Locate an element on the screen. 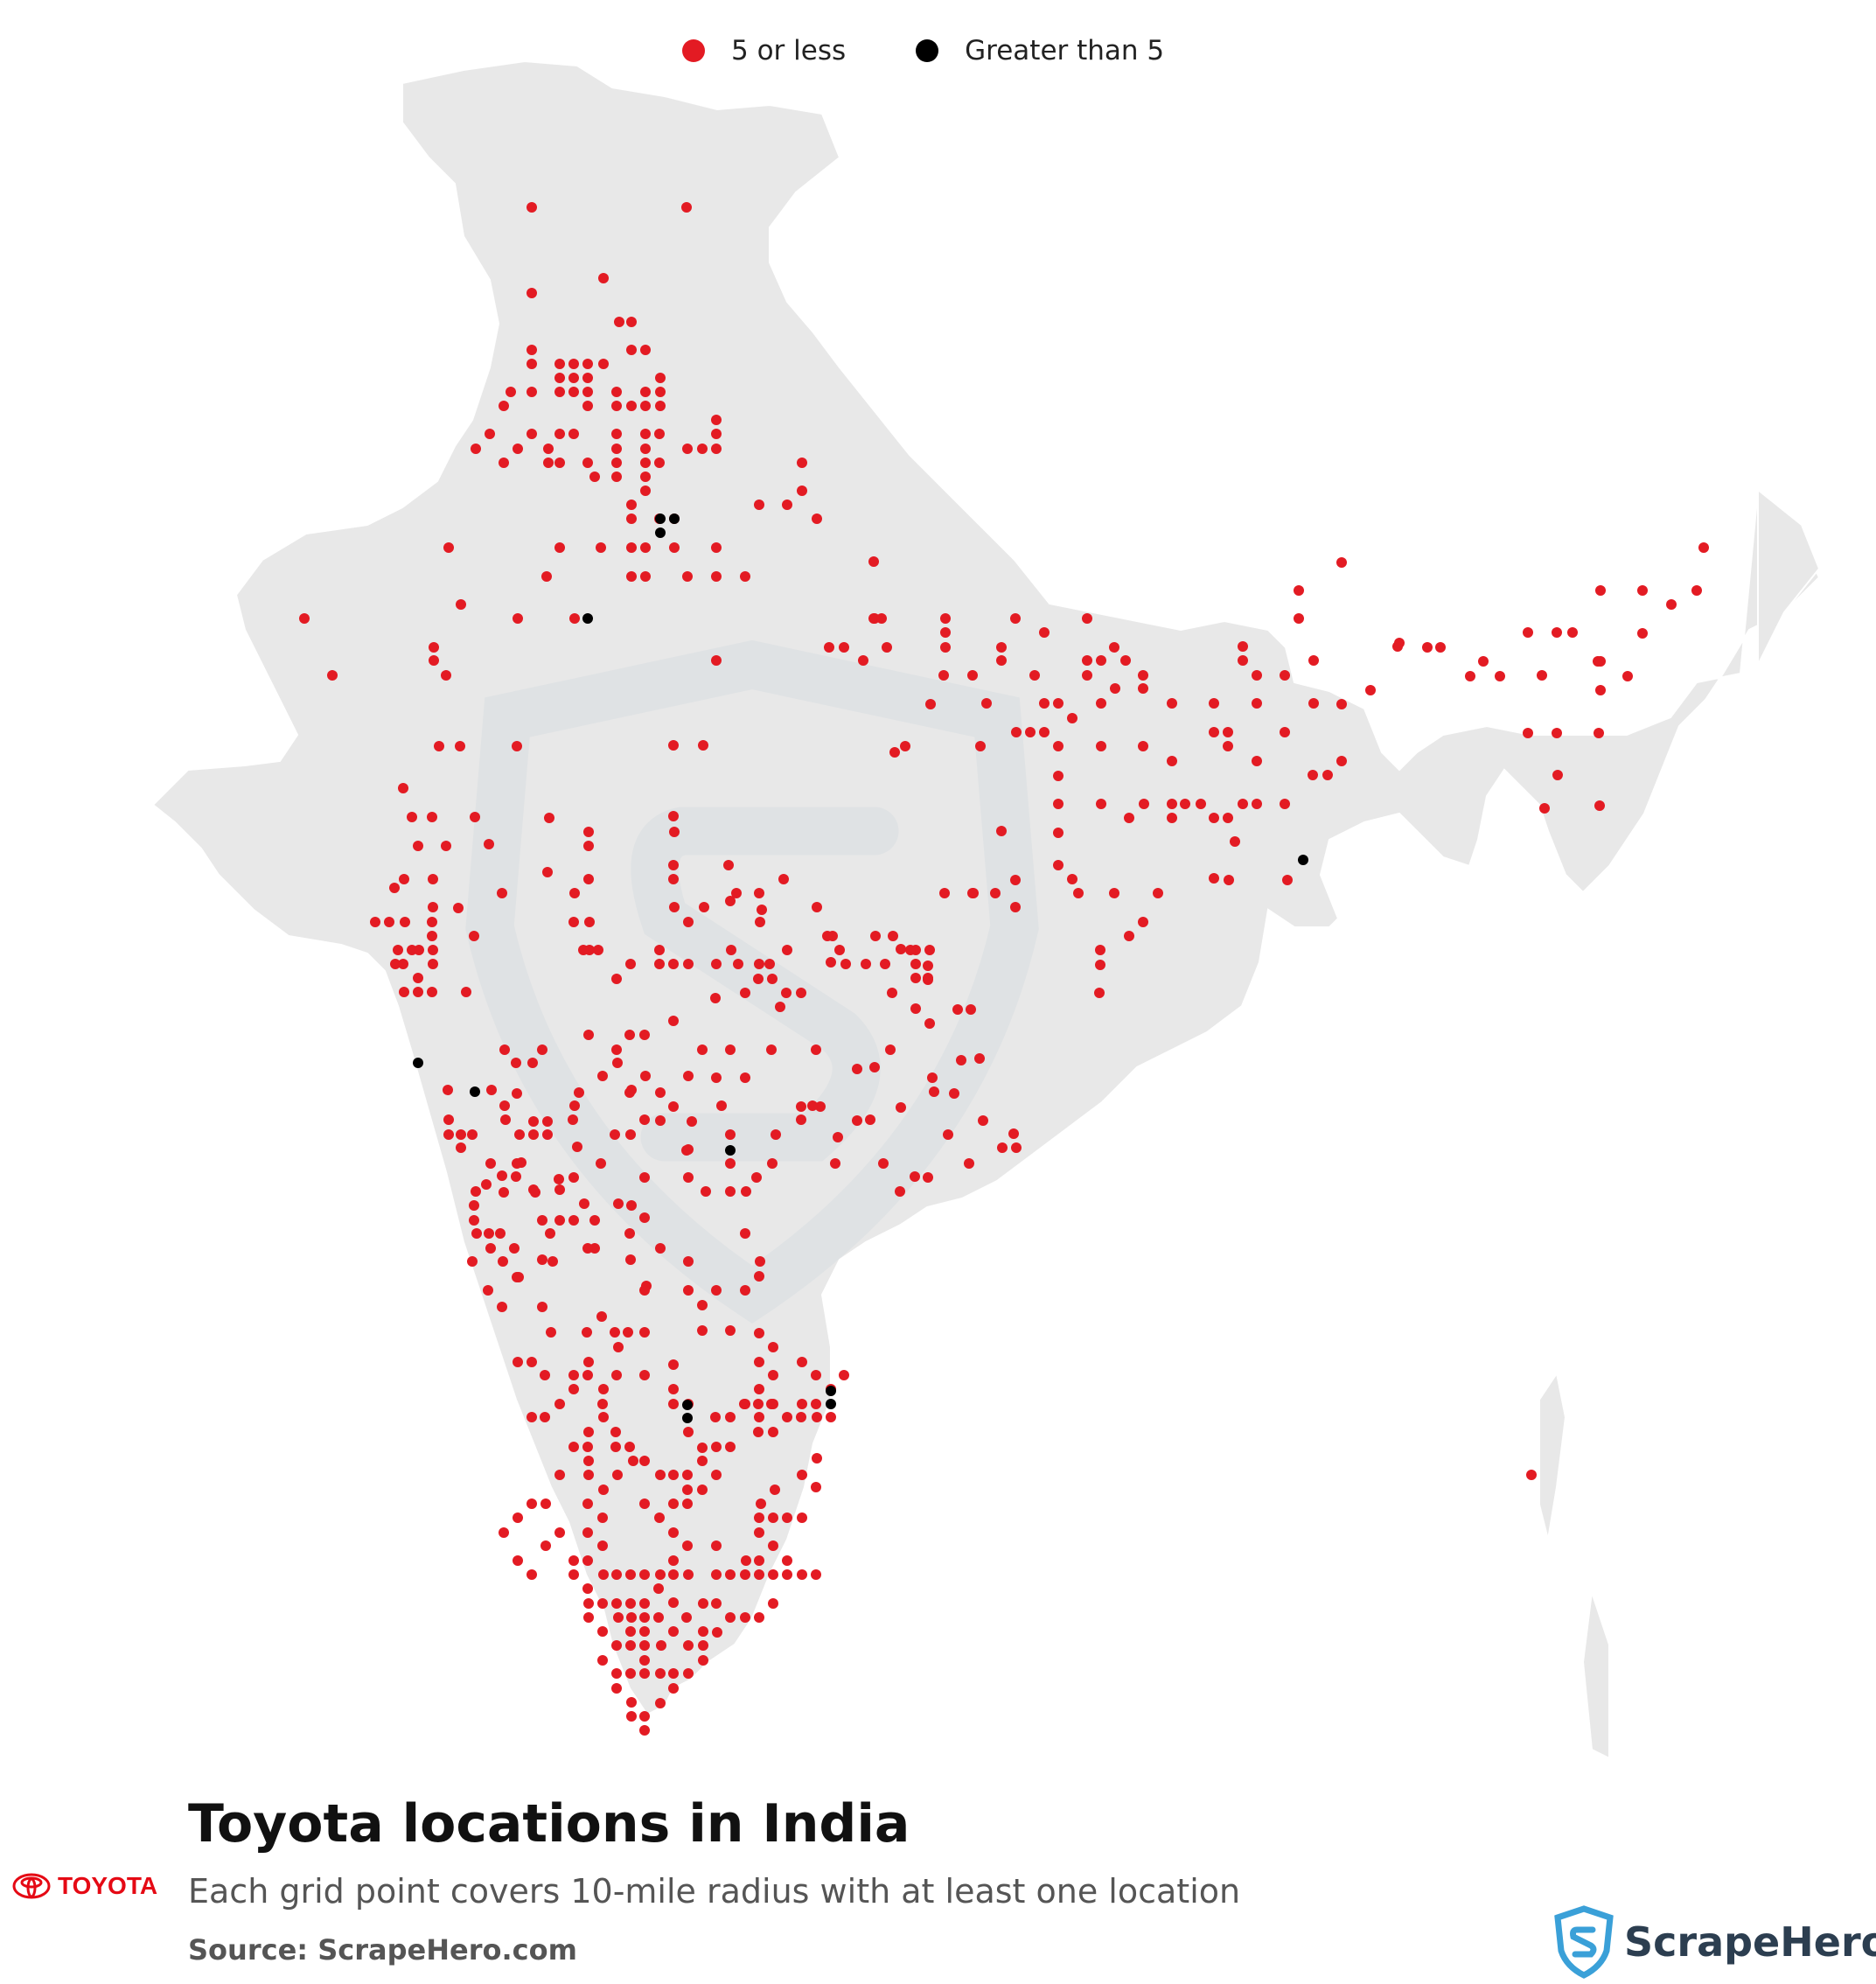 The image size is (1876, 1984). legend-label-small: 5 or less is located at coordinates (789, 50).